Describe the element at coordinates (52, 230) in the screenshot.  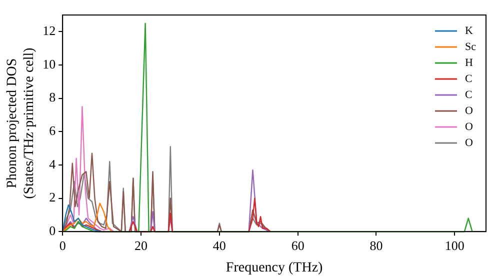
I see `y-tick-label: 0` at that location.